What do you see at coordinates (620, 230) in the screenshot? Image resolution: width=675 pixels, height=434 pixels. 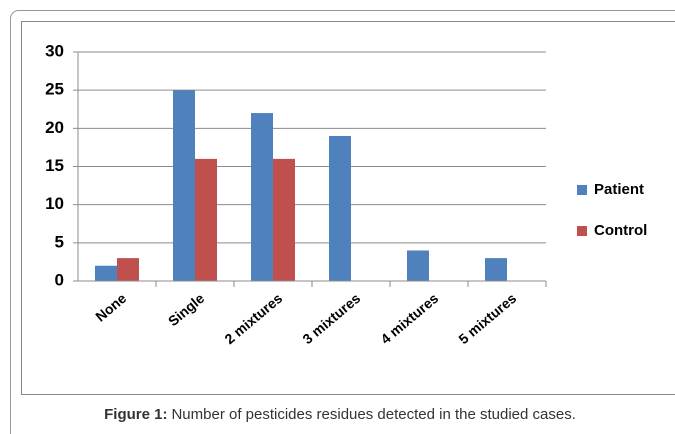 I see `legend-label: Control` at bounding box center [620, 230].